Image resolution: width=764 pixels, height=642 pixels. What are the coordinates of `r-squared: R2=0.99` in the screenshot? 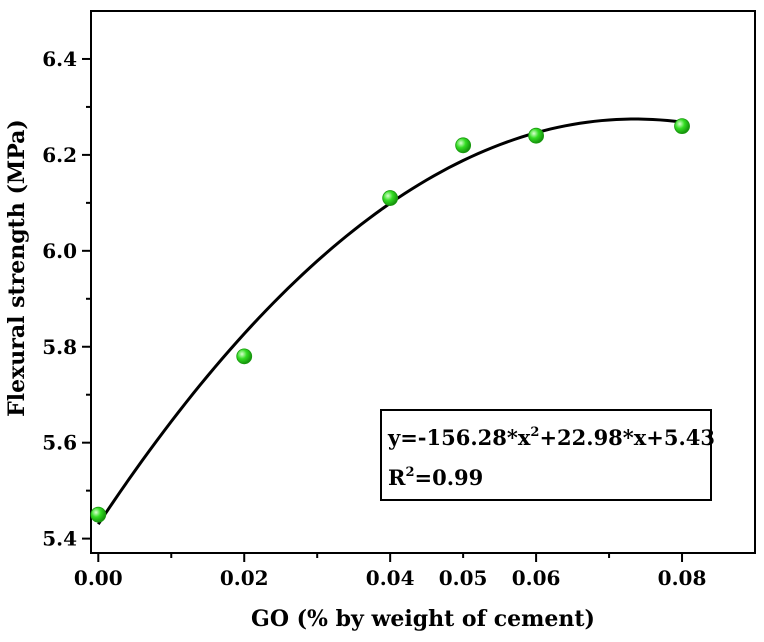 It's located at (435, 477).